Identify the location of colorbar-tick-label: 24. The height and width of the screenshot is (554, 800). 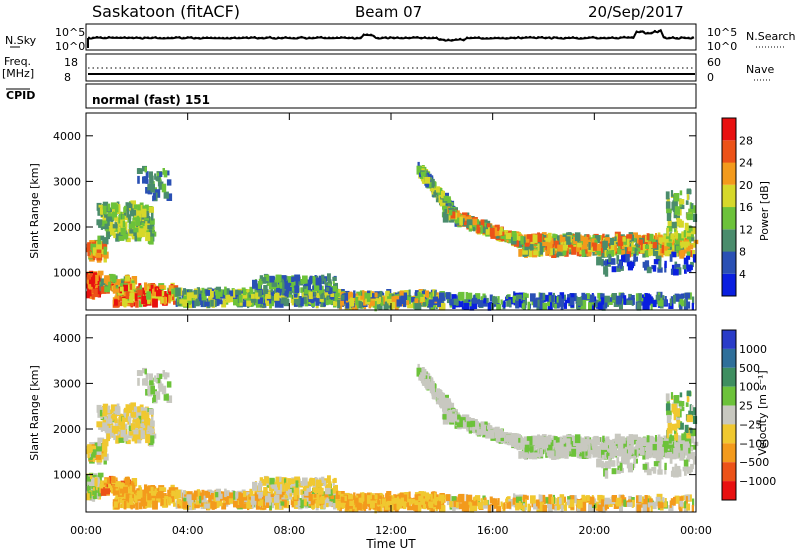
(746, 163).